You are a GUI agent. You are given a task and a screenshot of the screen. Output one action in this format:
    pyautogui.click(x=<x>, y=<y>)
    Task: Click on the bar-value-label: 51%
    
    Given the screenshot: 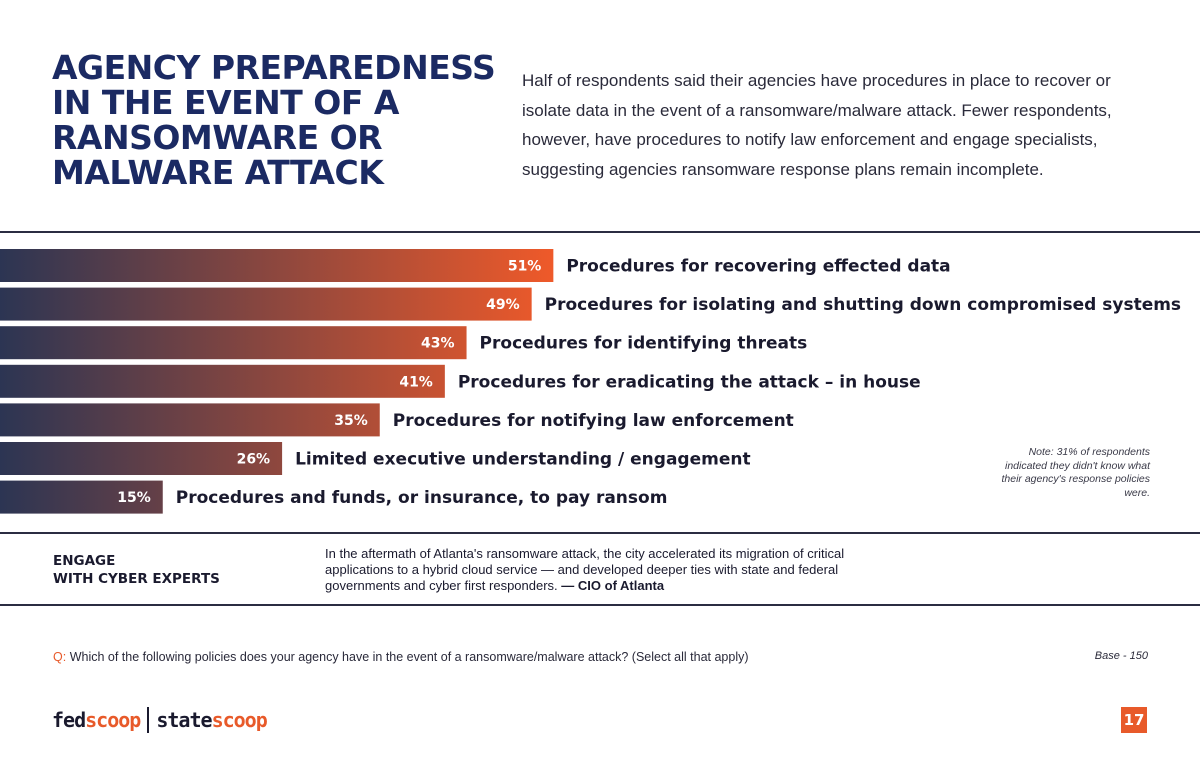 What is the action you would take?
    pyautogui.click(x=525, y=267)
    